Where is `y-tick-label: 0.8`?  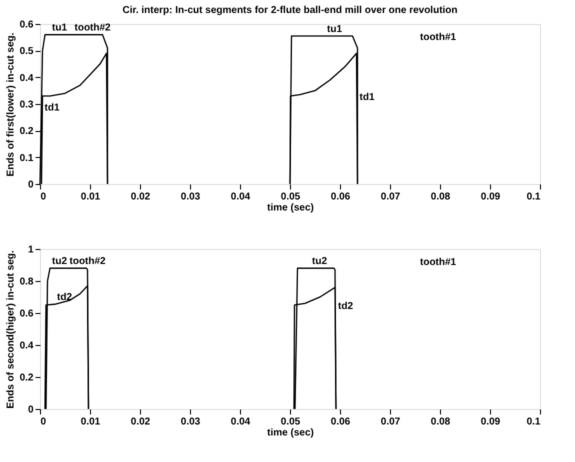 y-tick-label: 0.8 is located at coordinates (27, 282).